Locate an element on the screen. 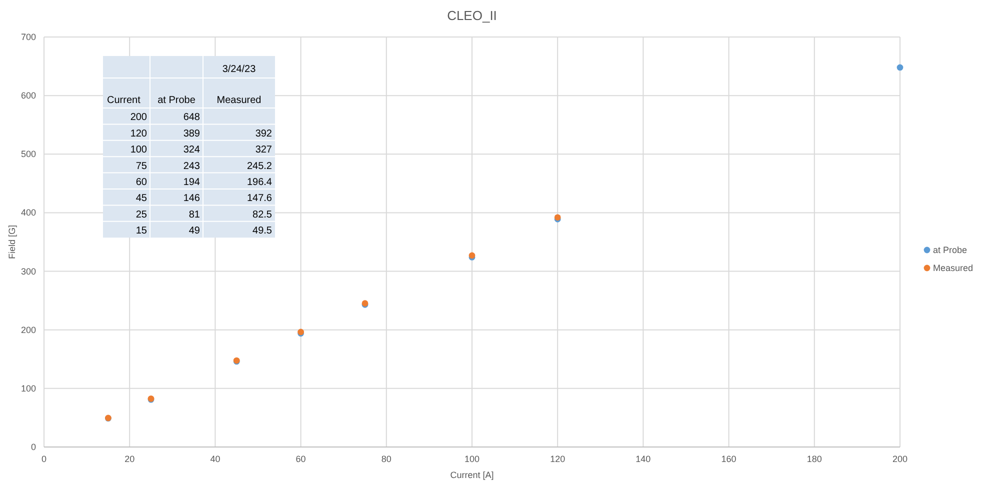  text: 75 is located at coordinates (141, 166).